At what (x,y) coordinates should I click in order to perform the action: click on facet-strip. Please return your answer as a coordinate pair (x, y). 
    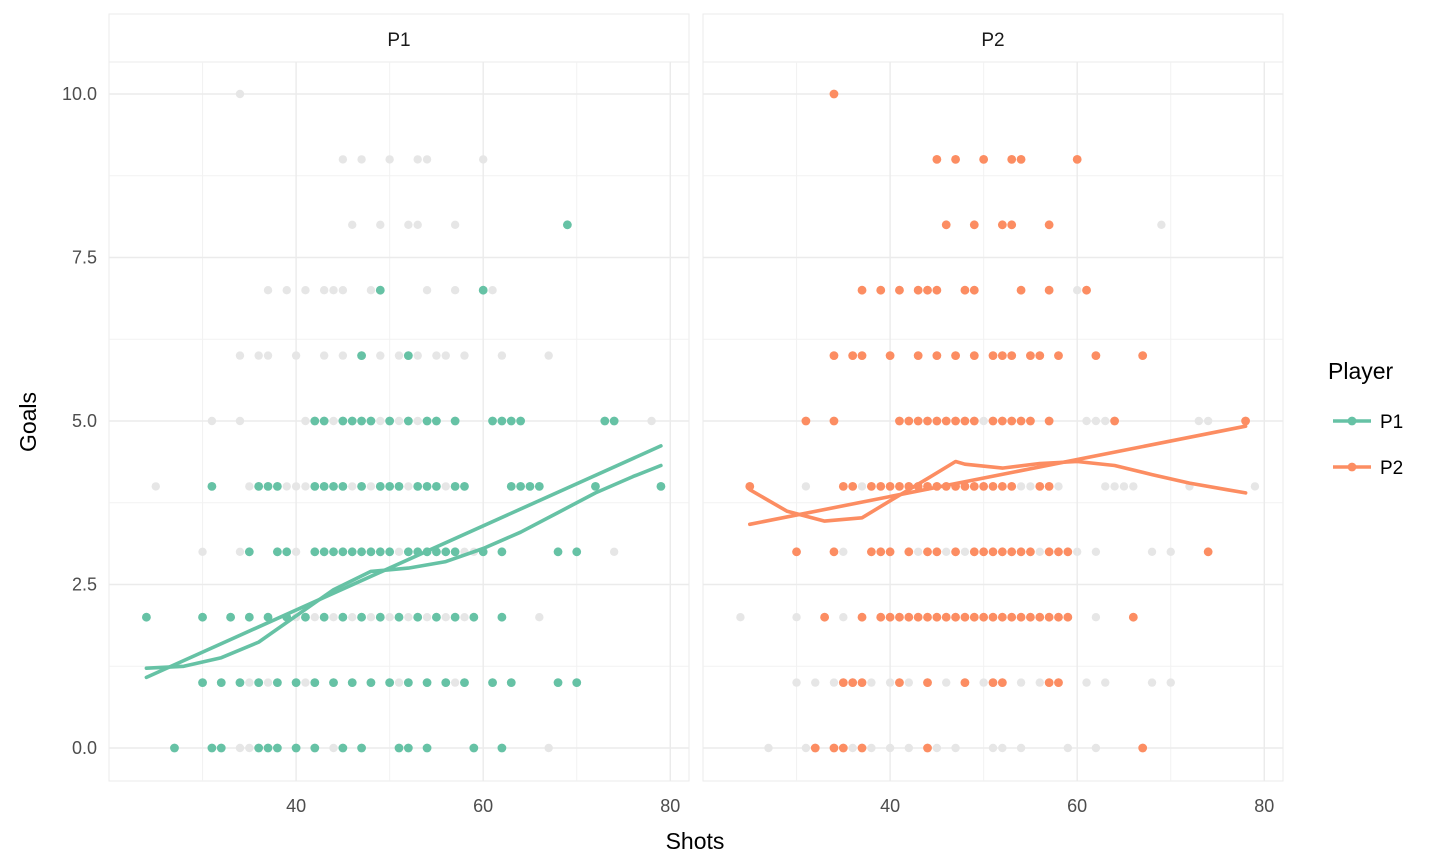
    Looking at the image, I should click on (399, 38).